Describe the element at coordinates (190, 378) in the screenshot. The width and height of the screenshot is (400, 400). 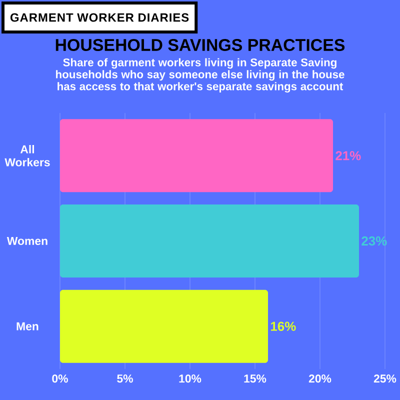
I see `x-tick-label: 10%` at that location.